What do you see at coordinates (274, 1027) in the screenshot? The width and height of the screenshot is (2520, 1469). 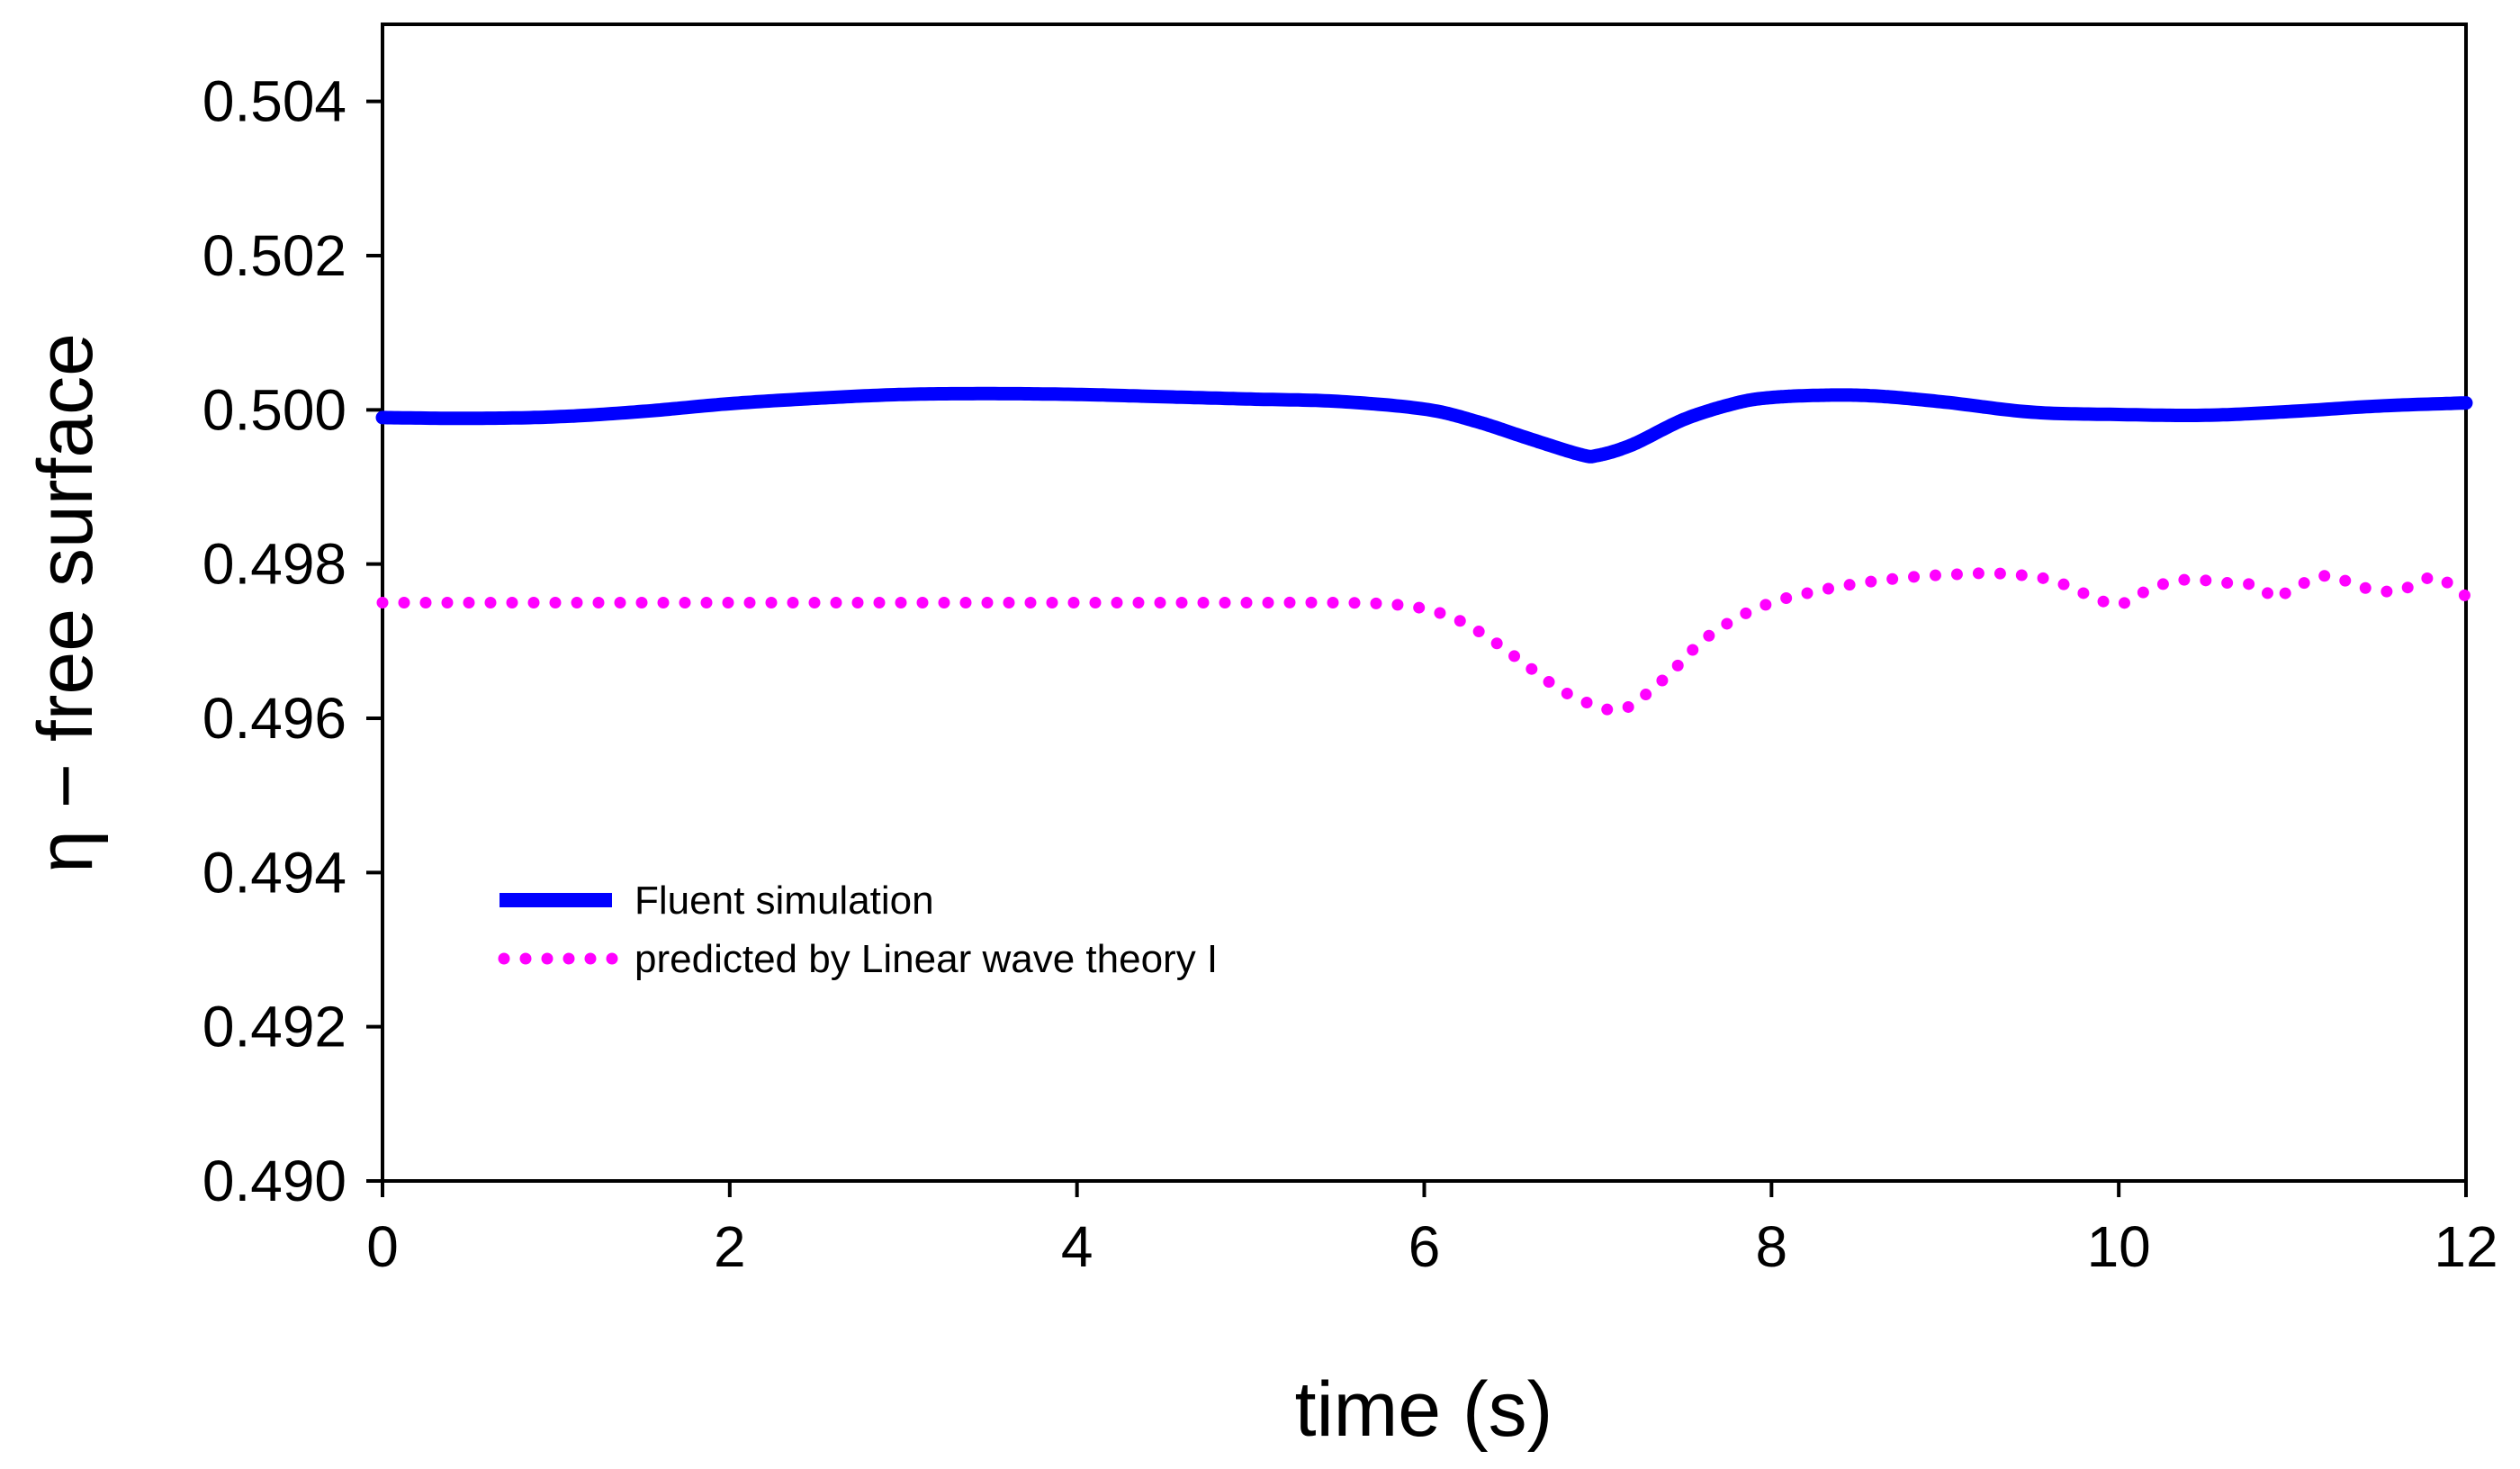 I see `y-tick-label: 0.492` at bounding box center [274, 1027].